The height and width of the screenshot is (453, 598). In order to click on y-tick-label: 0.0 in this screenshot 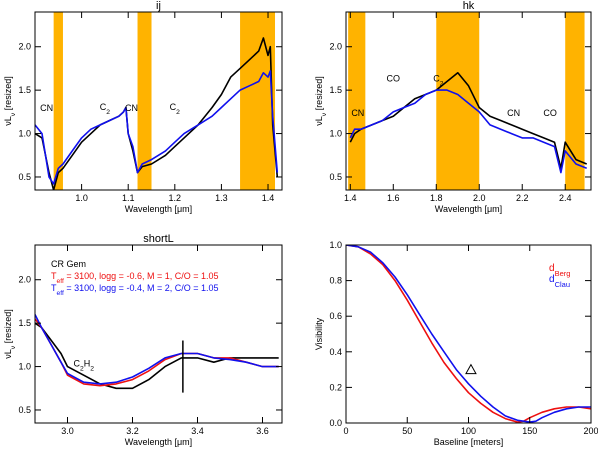, I will do `click(335, 423)`.